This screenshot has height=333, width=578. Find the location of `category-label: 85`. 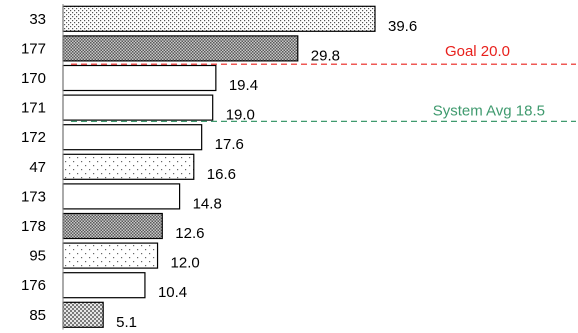

category-label: 85 is located at coordinates (37, 315).